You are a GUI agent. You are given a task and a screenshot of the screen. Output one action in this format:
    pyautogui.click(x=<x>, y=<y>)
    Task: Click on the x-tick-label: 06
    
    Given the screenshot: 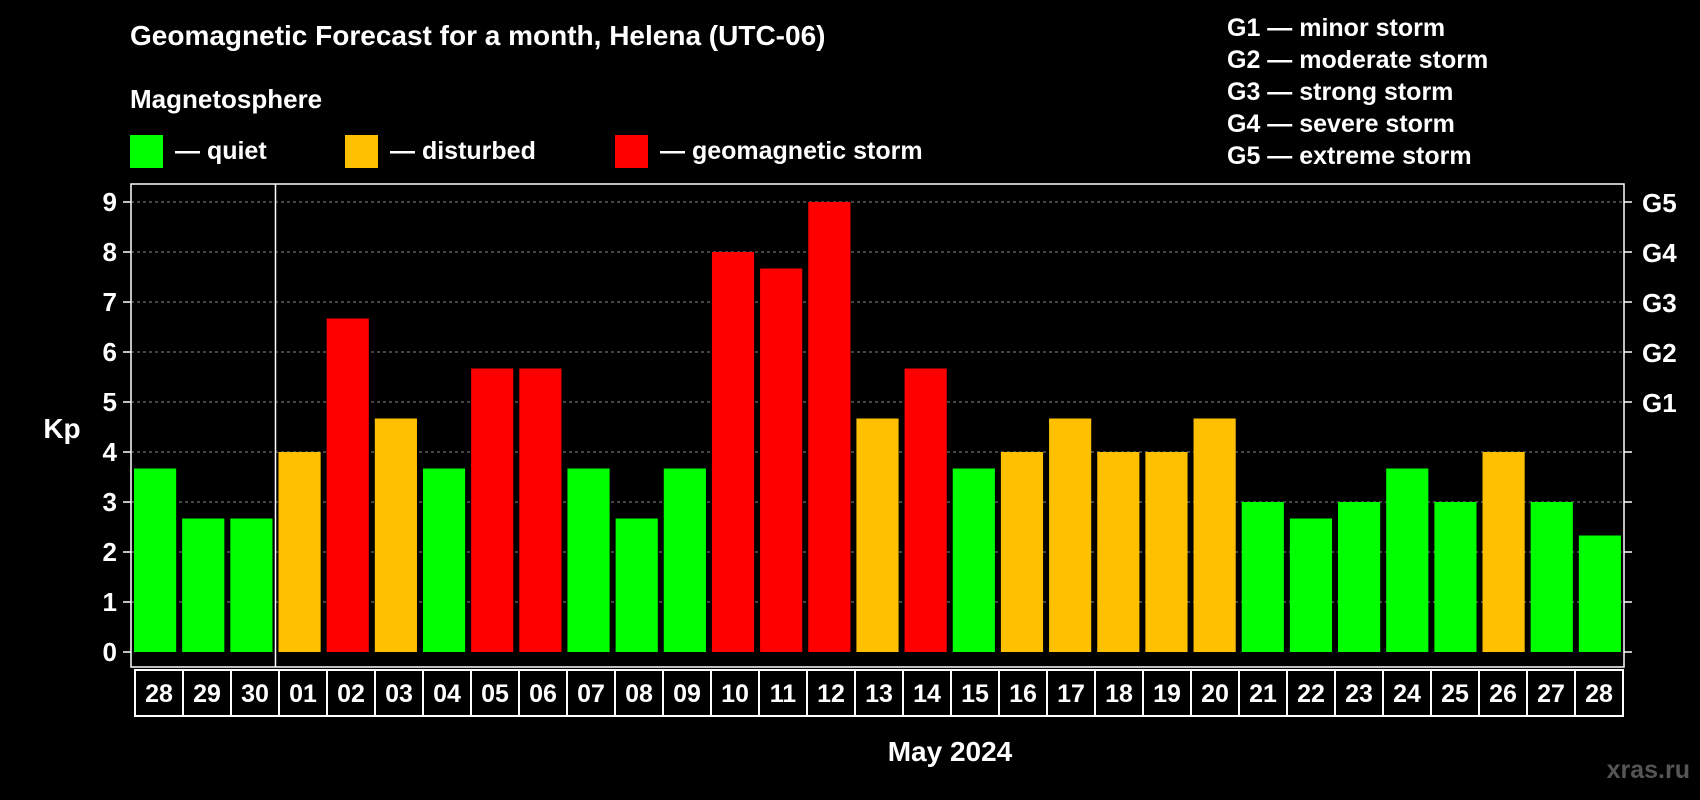 What is the action you would take?
    pyautogui.click(x=543, y=694)
    